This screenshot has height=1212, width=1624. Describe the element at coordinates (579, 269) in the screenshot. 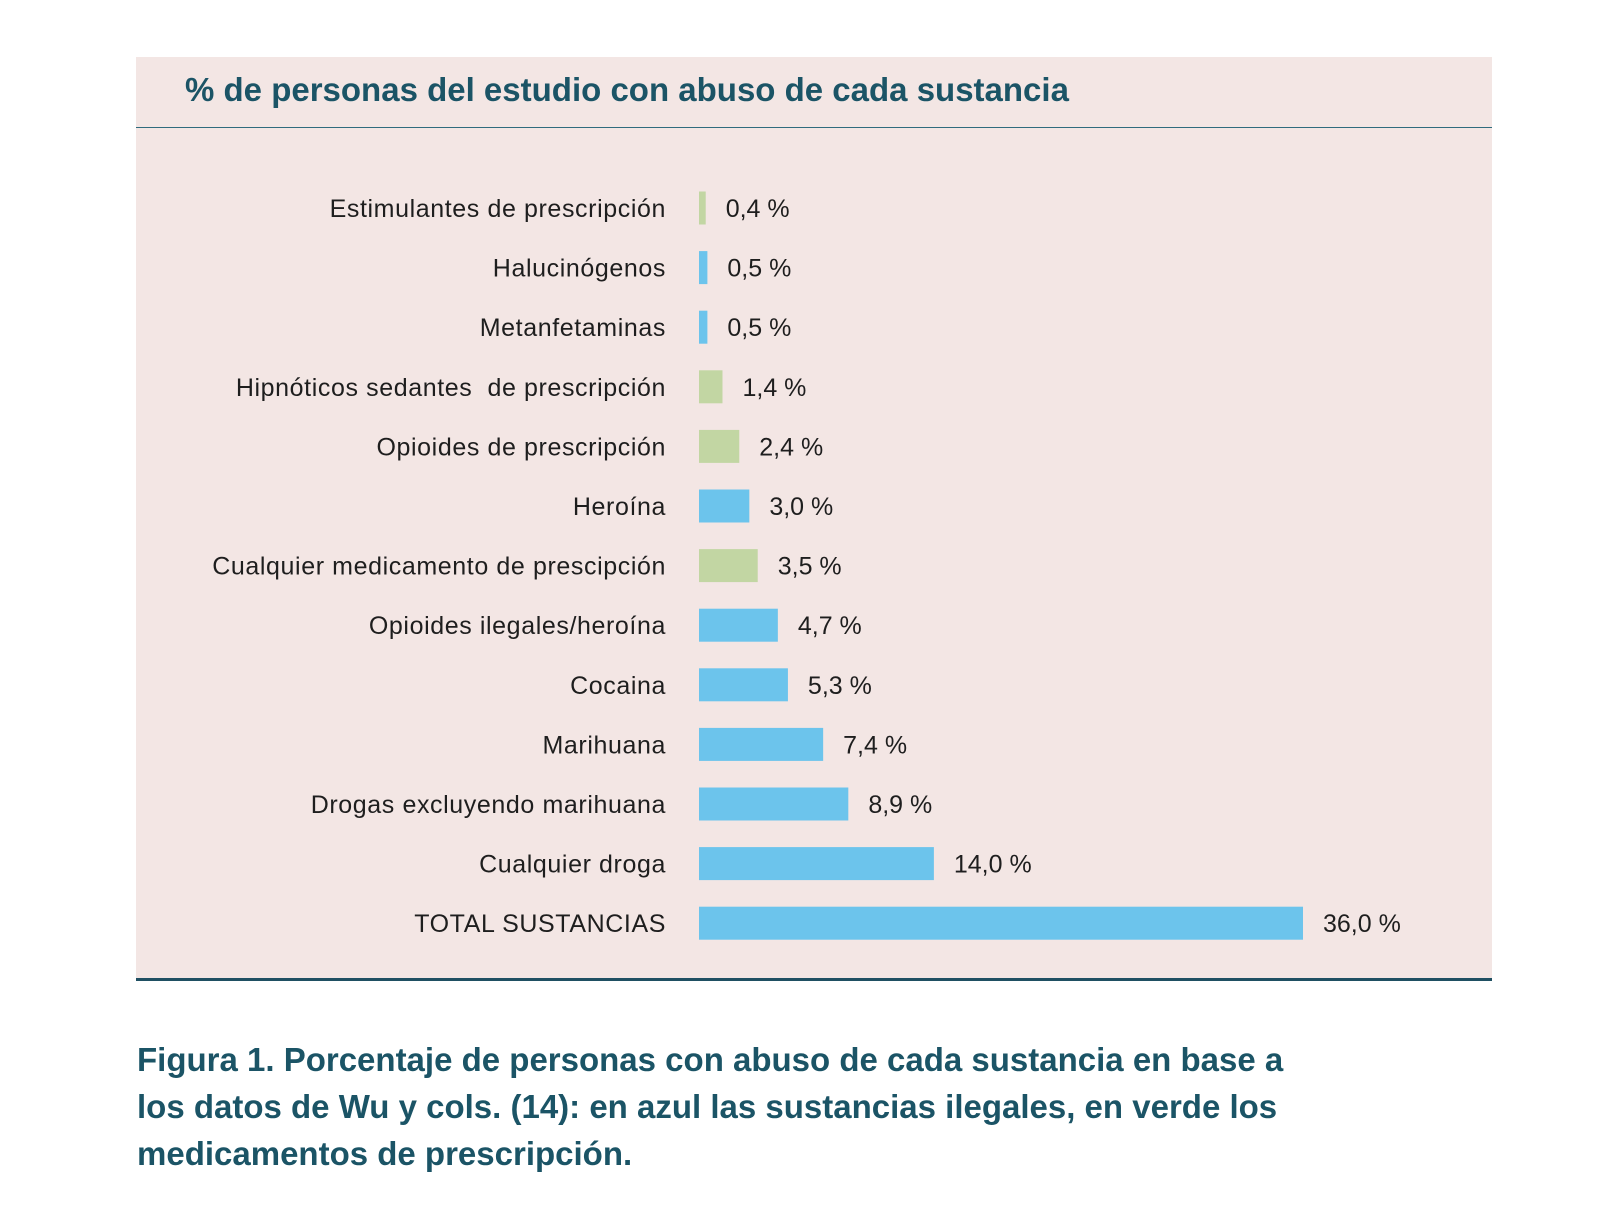

I see `category-label: Halucinógenos` at that location.